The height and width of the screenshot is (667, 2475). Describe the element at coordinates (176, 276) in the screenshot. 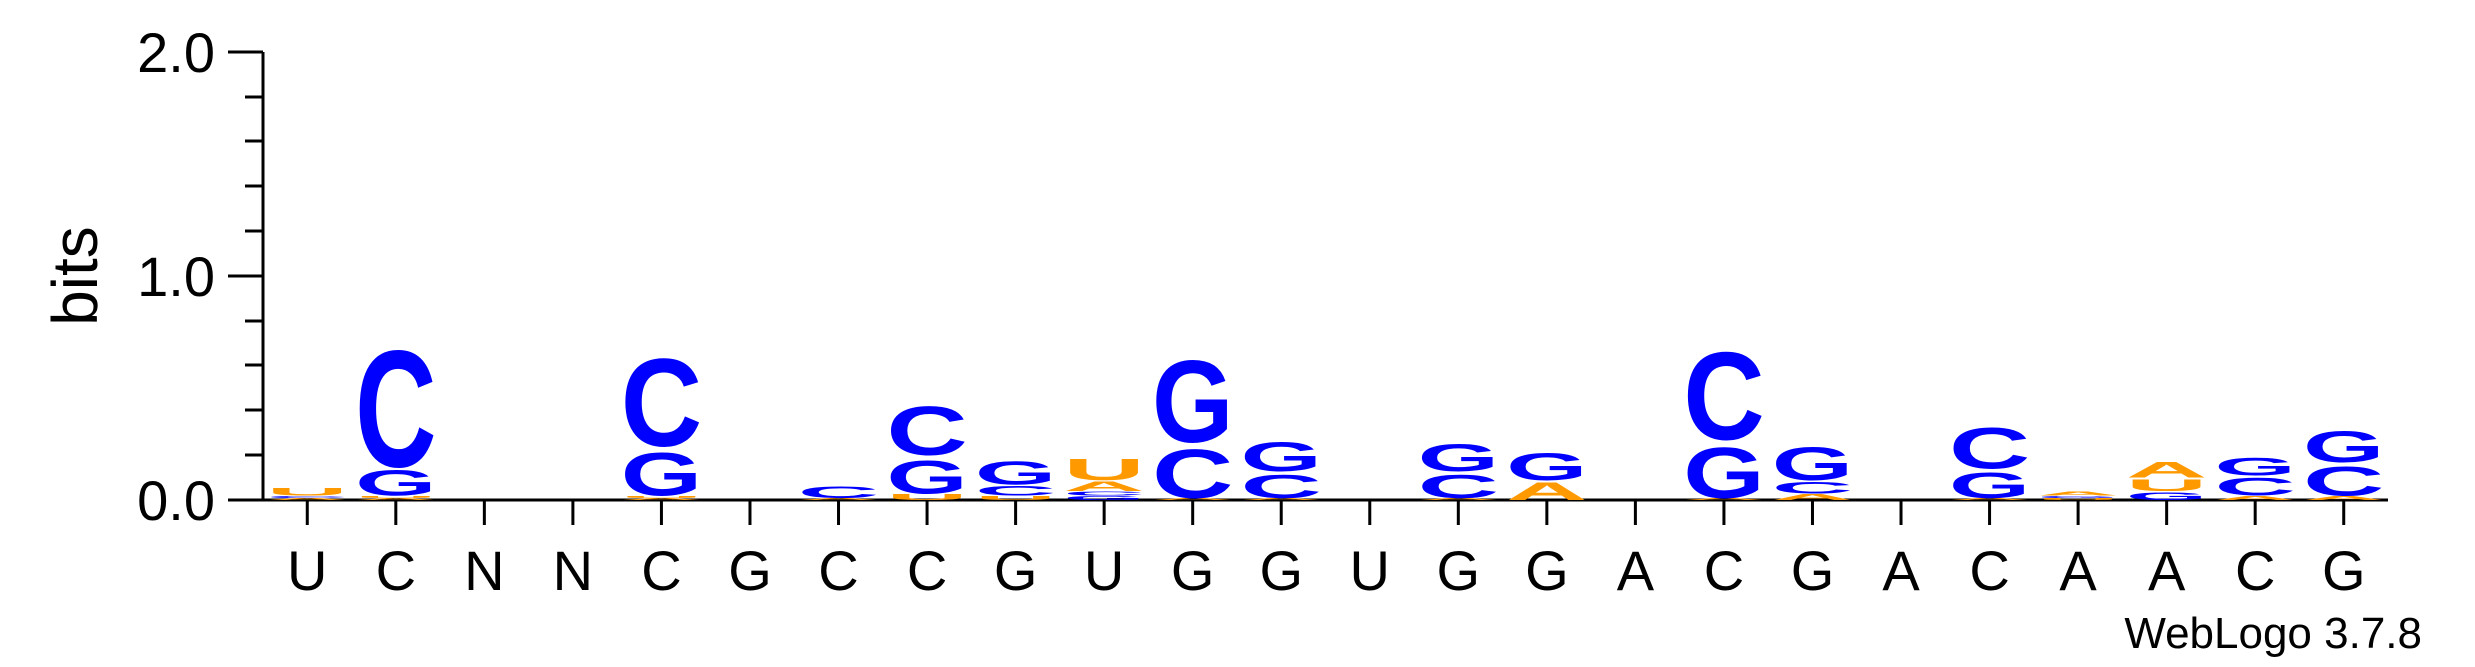

I see `y-tick-label: 1.0` at that location.